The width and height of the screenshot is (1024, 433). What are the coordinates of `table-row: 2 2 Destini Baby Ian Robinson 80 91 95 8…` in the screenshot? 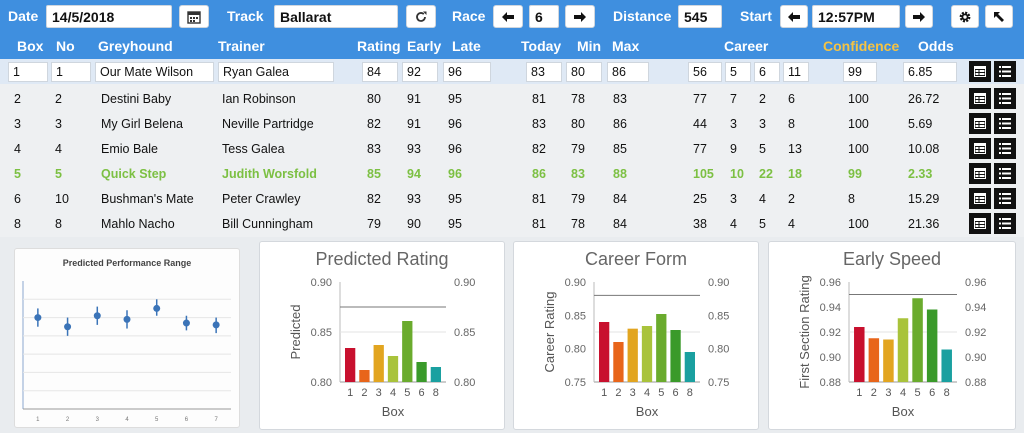 It's located at (512, 98).